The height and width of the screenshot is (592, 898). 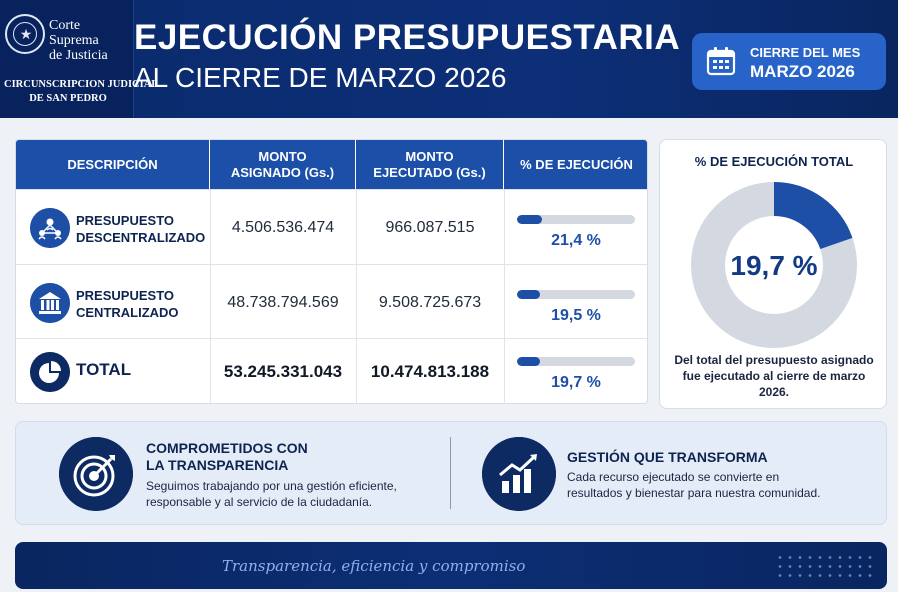 I want to click on monto-ejecutado-cell: 9.508.725.673, so click(x=430, y=302).